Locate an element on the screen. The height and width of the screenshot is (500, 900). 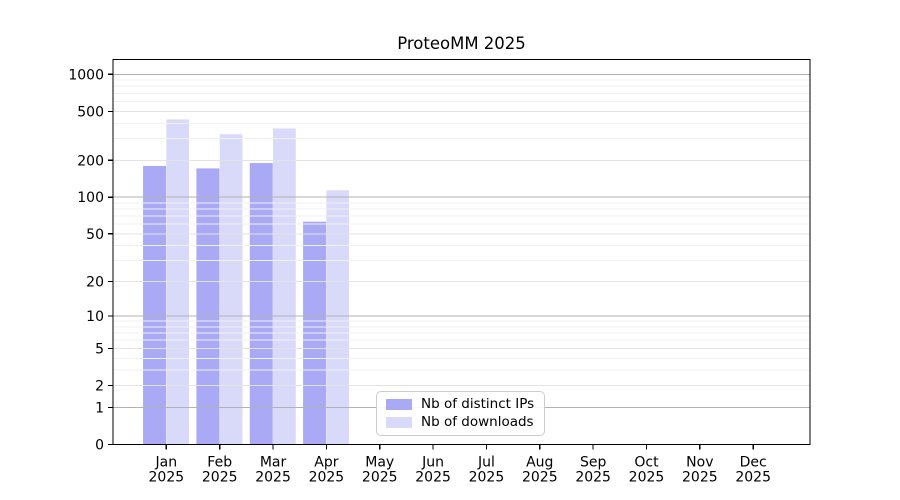
x-tick-label-year-may: 2025 is located at coordinates (380, 478).